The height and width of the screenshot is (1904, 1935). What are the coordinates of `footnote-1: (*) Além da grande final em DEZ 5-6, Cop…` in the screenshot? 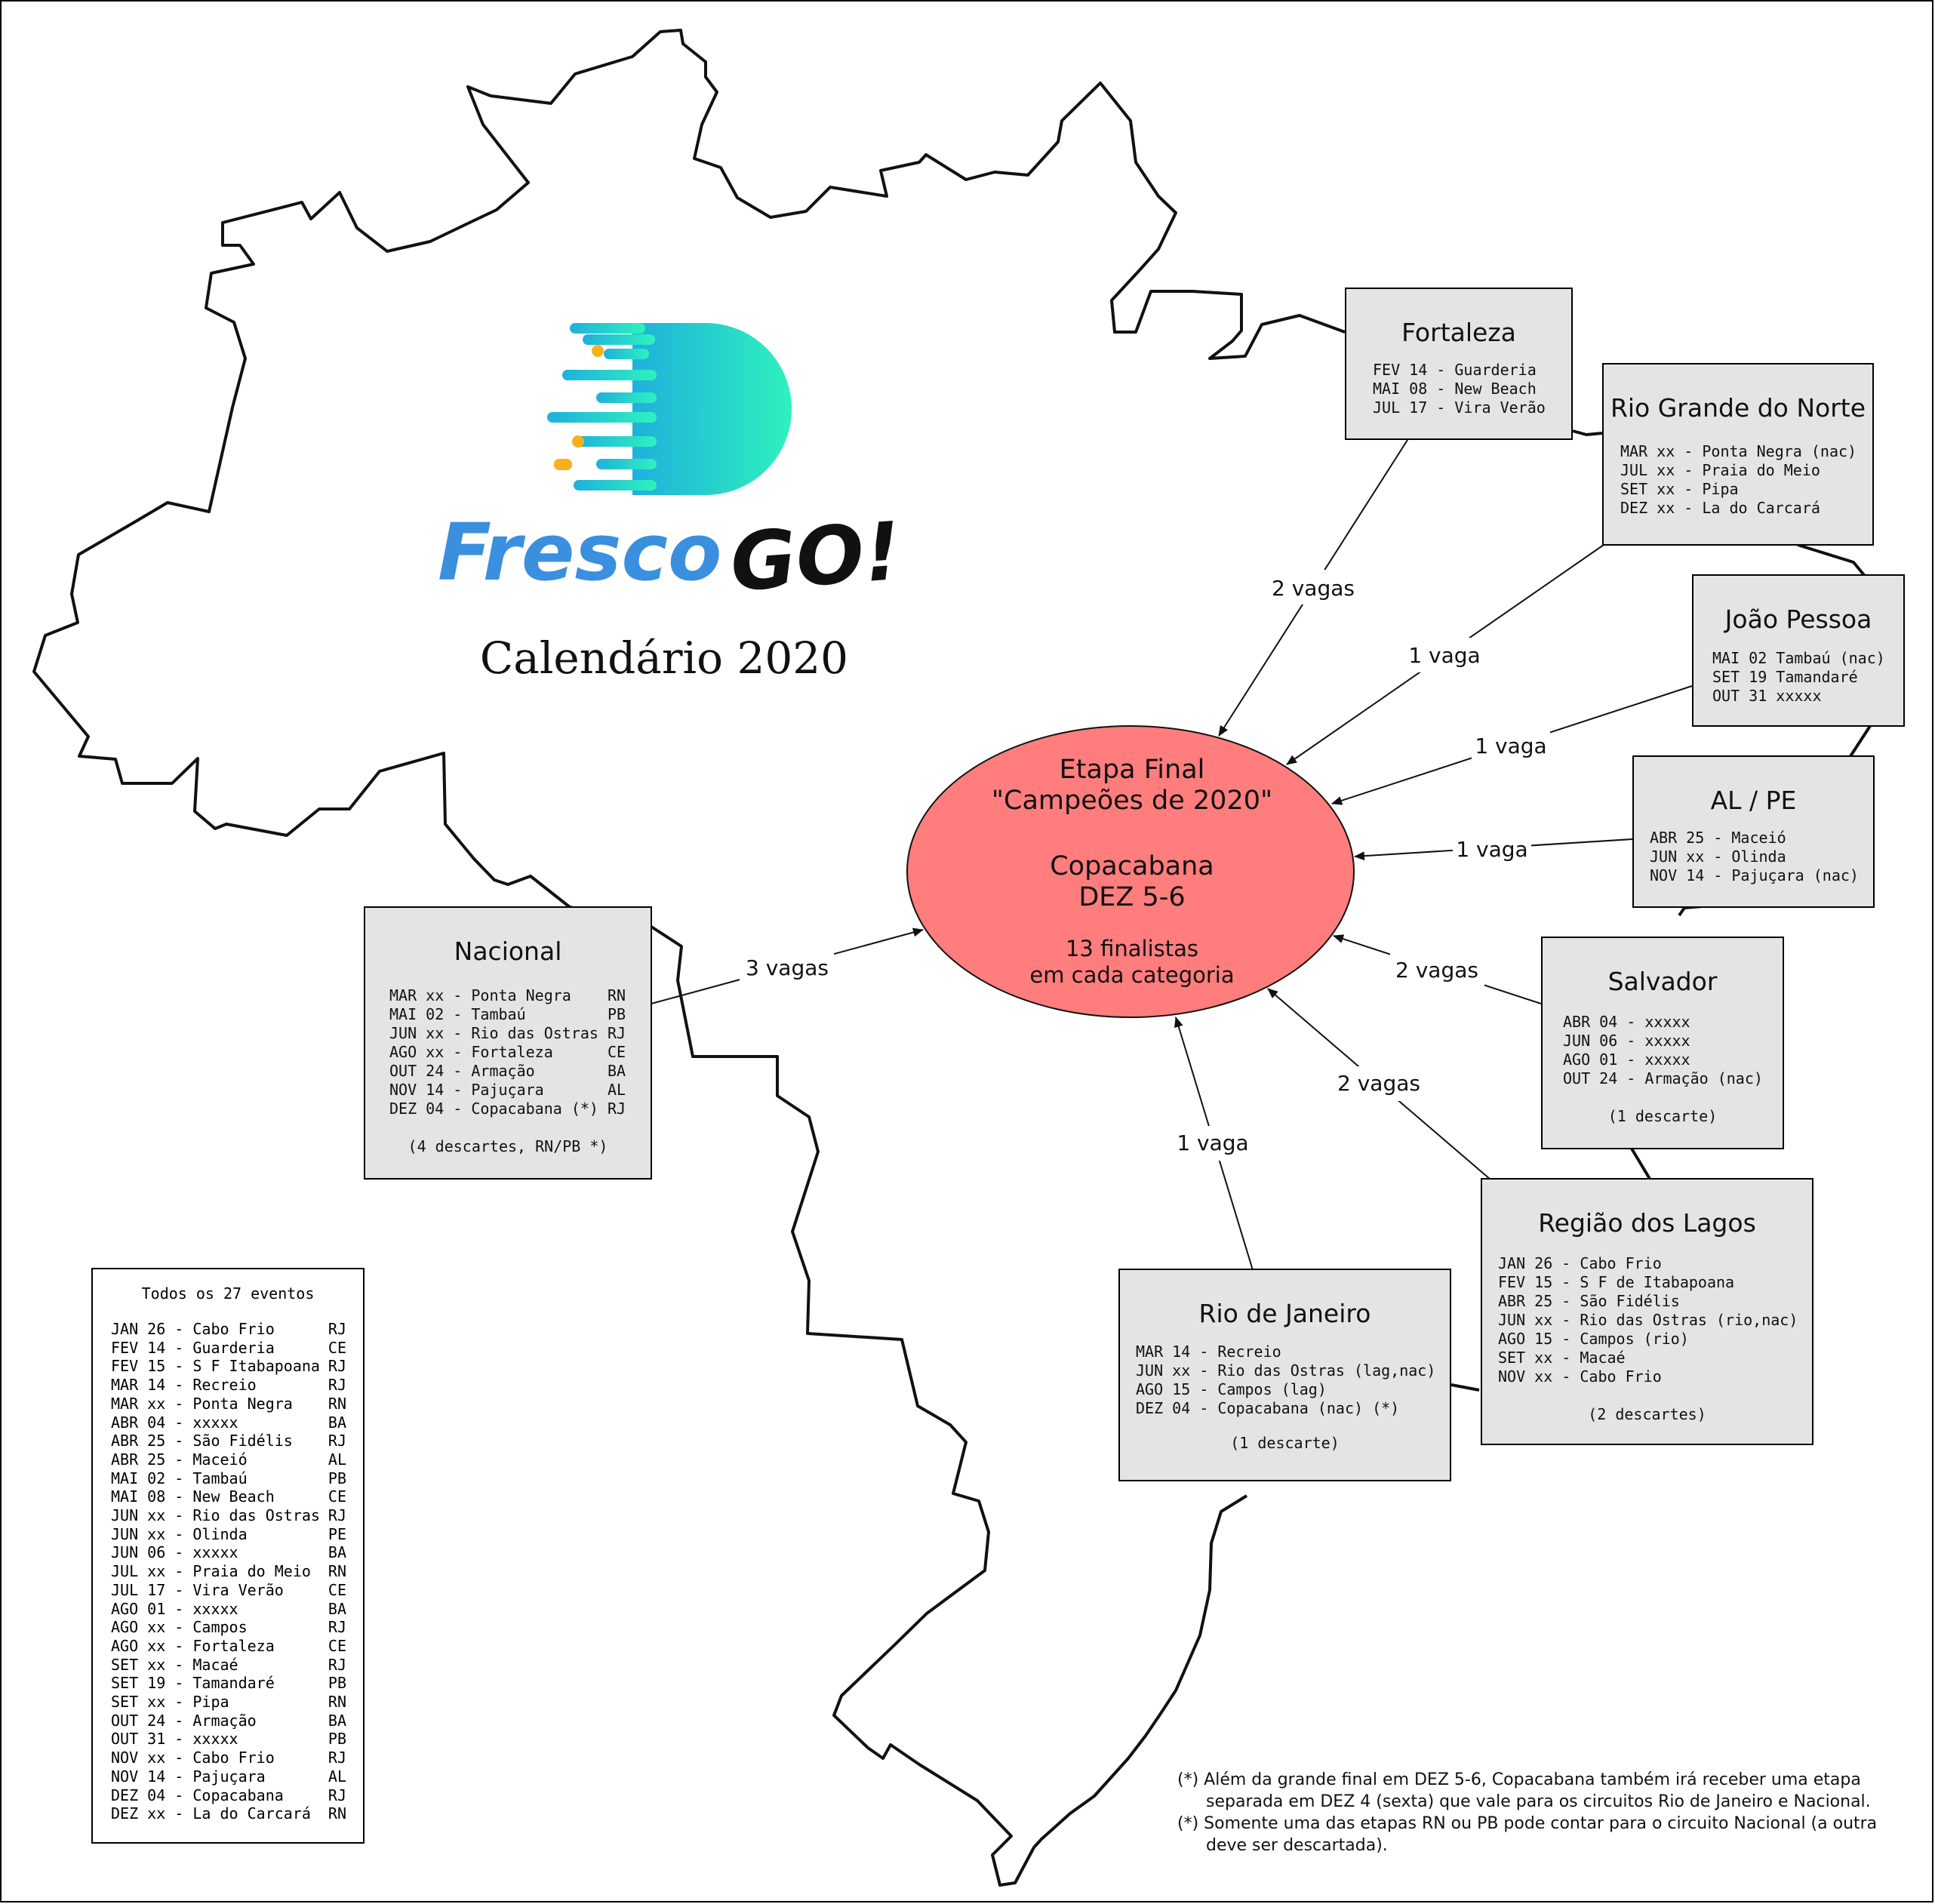 It's located at (1524, 1790).